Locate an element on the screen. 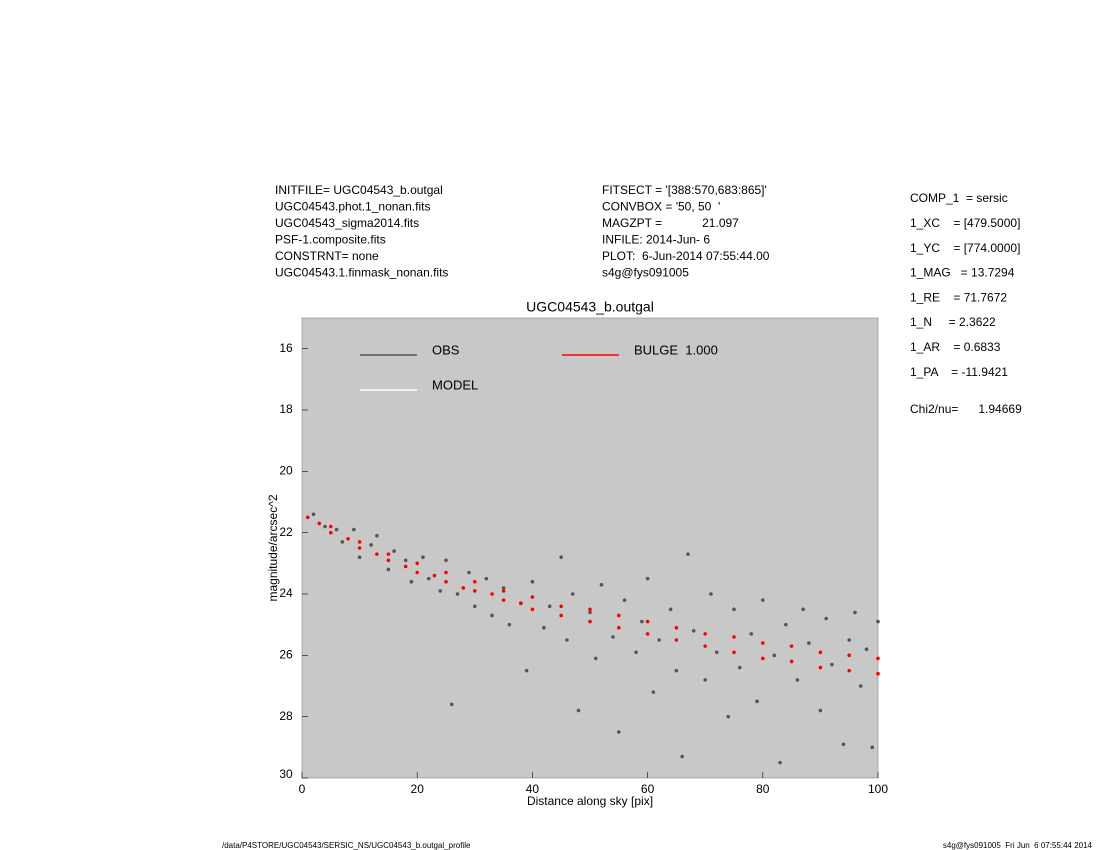 The image size is (1100, 850). header-line: PSF-1.composite.fits is located at coordinates (330, 240).